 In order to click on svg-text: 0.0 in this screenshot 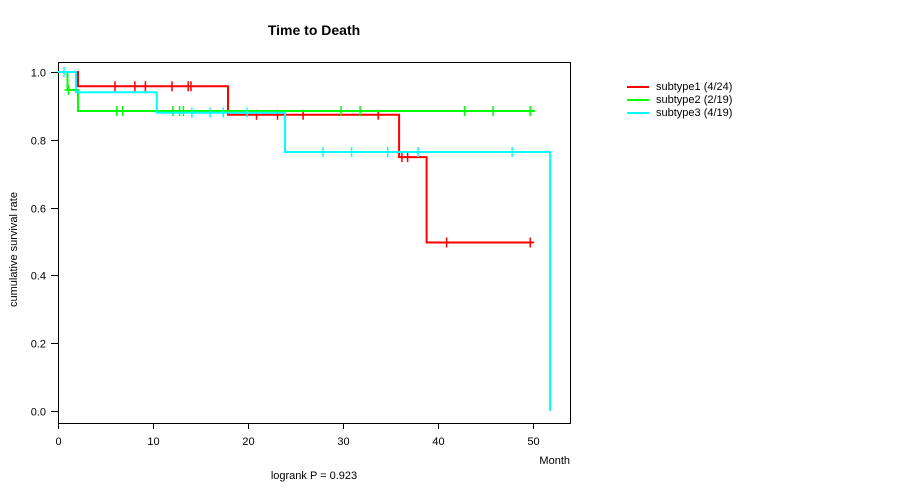, I will do `click(38, 413)`.